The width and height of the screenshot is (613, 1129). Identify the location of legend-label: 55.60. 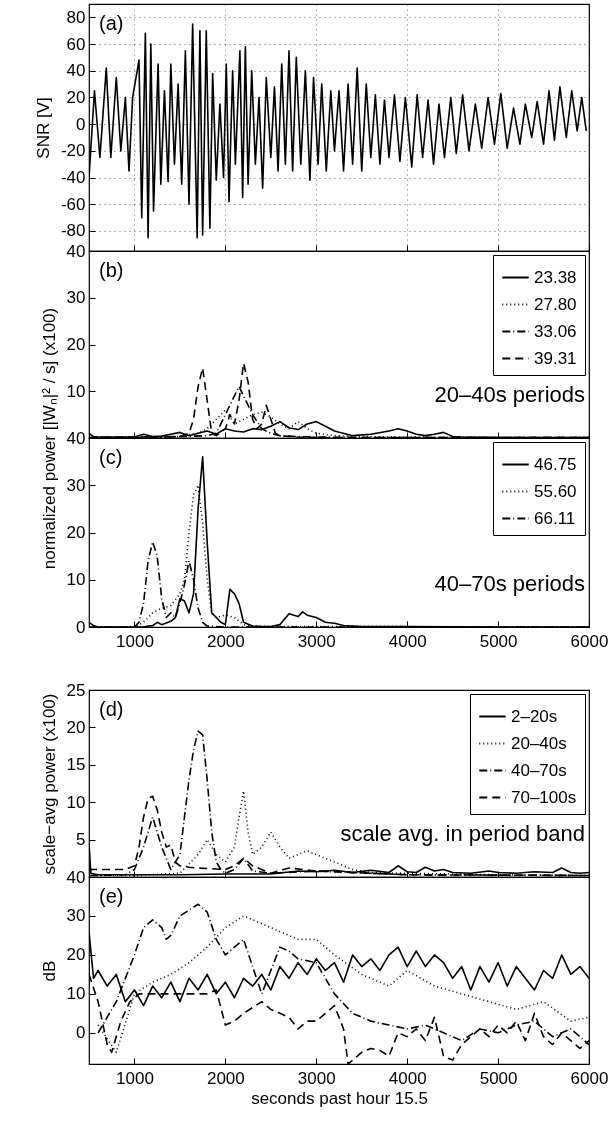
(555, 491).